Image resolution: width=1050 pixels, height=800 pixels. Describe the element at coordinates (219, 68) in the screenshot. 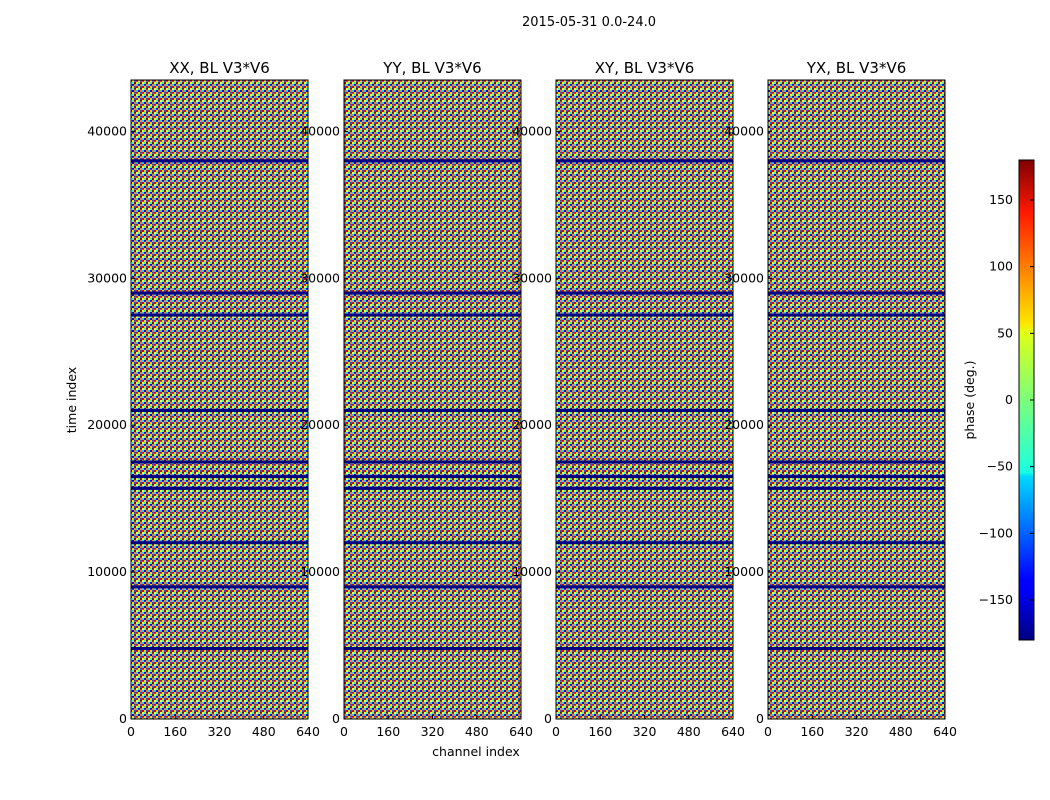

I see `panel-title: XX, BL V3*V6` at that location.